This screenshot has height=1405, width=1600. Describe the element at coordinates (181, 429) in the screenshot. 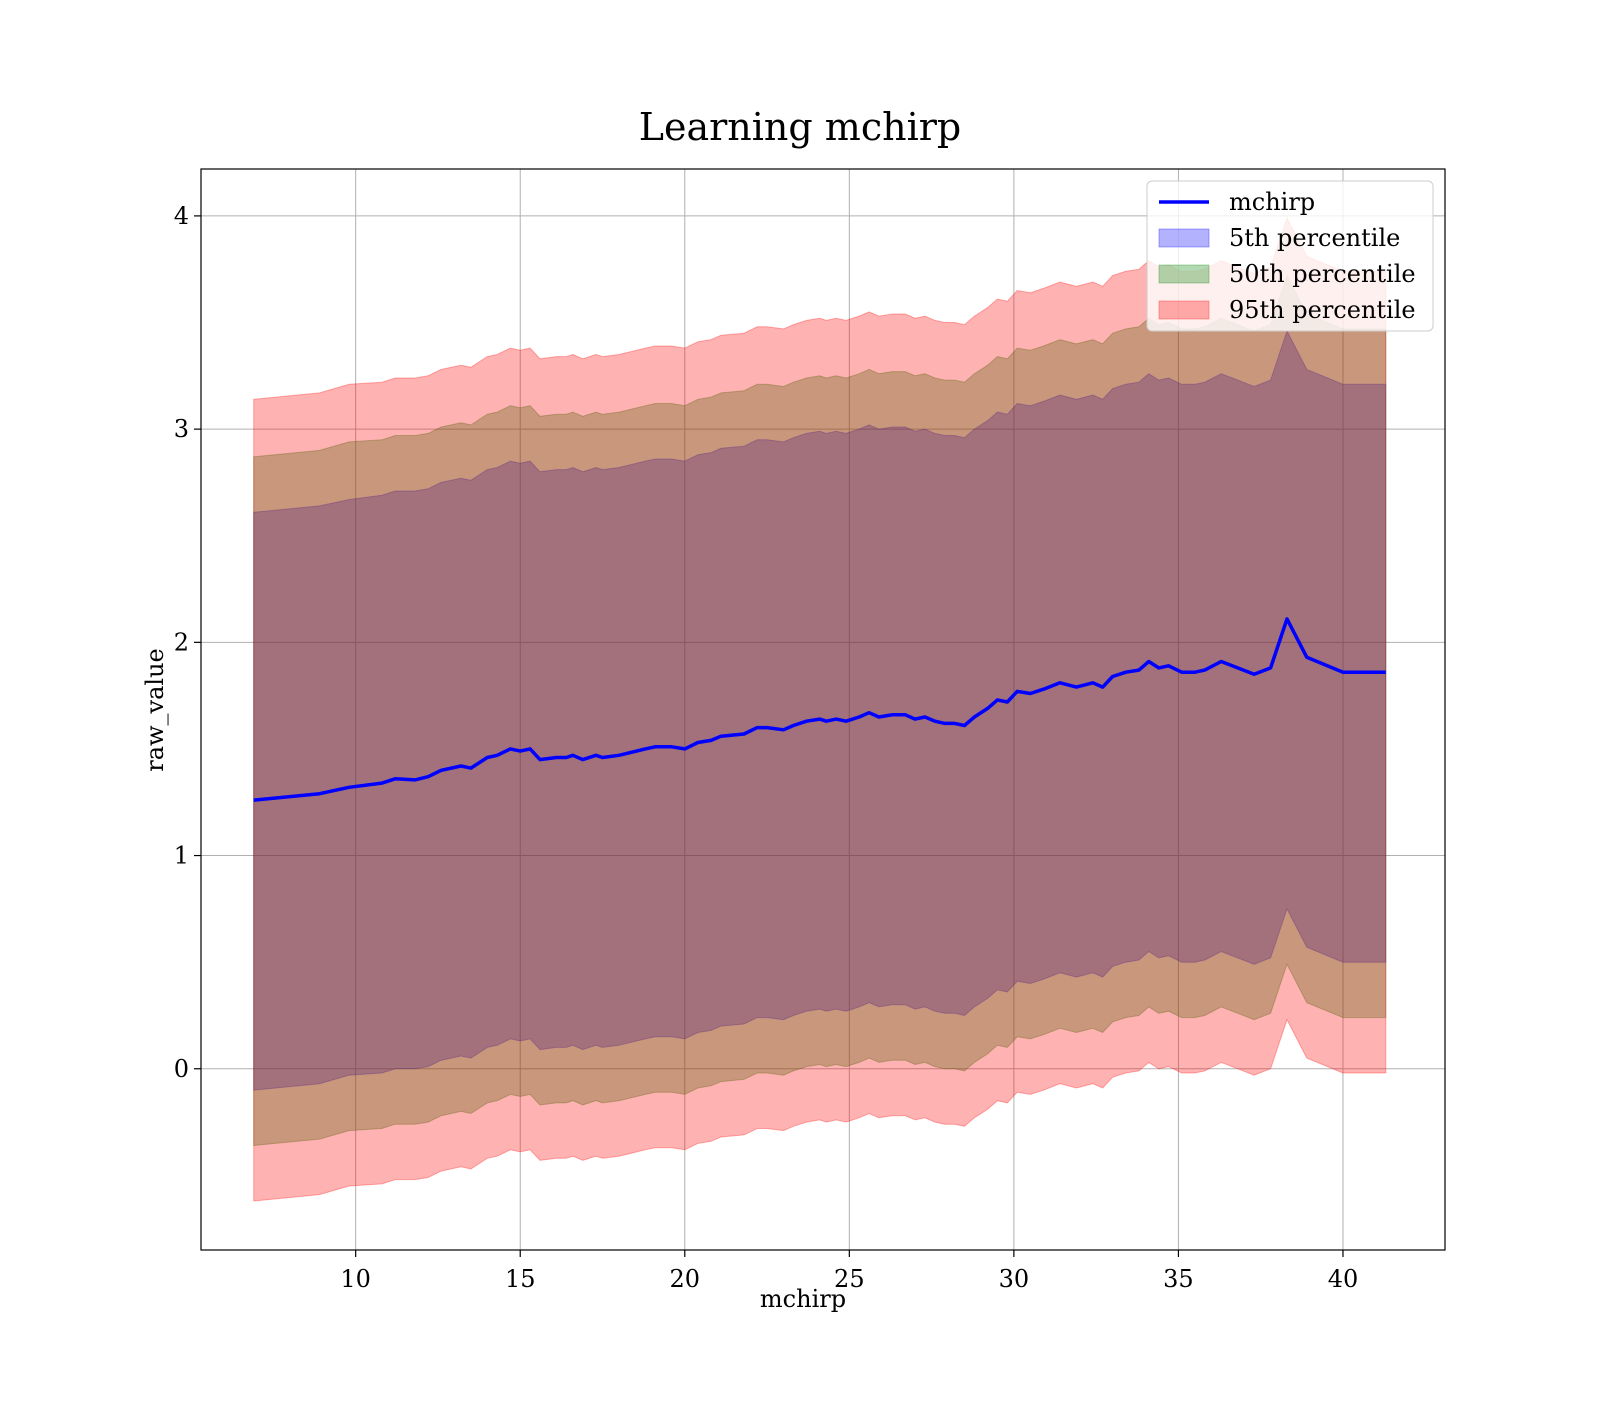

I see `y-tick-label: 3` at that location.